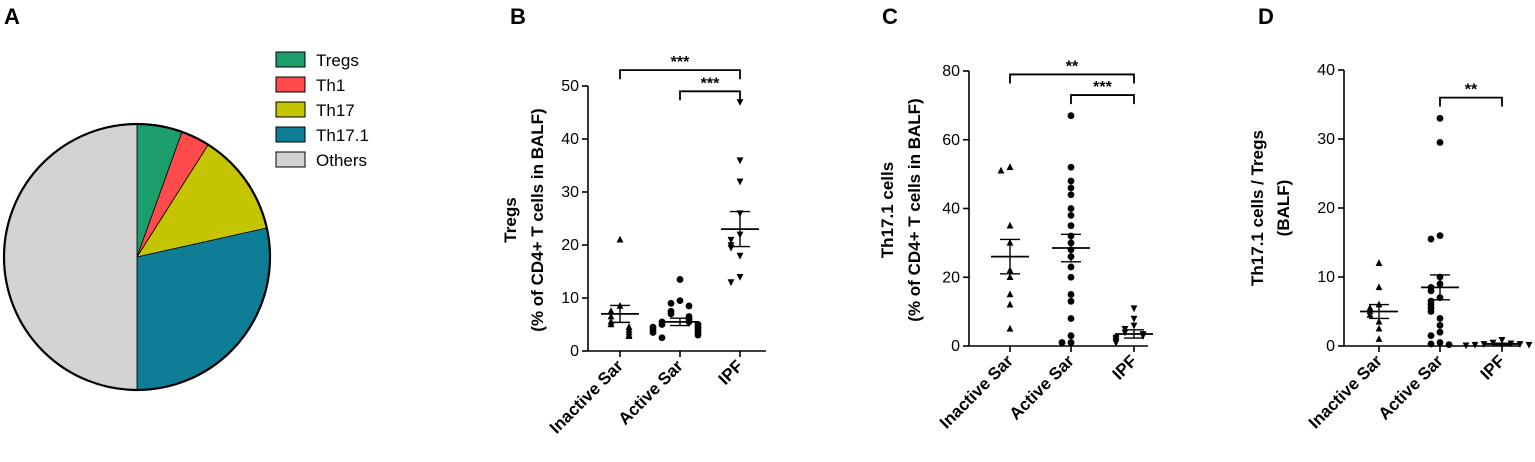 The width and height of the screenshot is (1535, 462). I want to click on y-tick-label: 40, so click(570, 139).